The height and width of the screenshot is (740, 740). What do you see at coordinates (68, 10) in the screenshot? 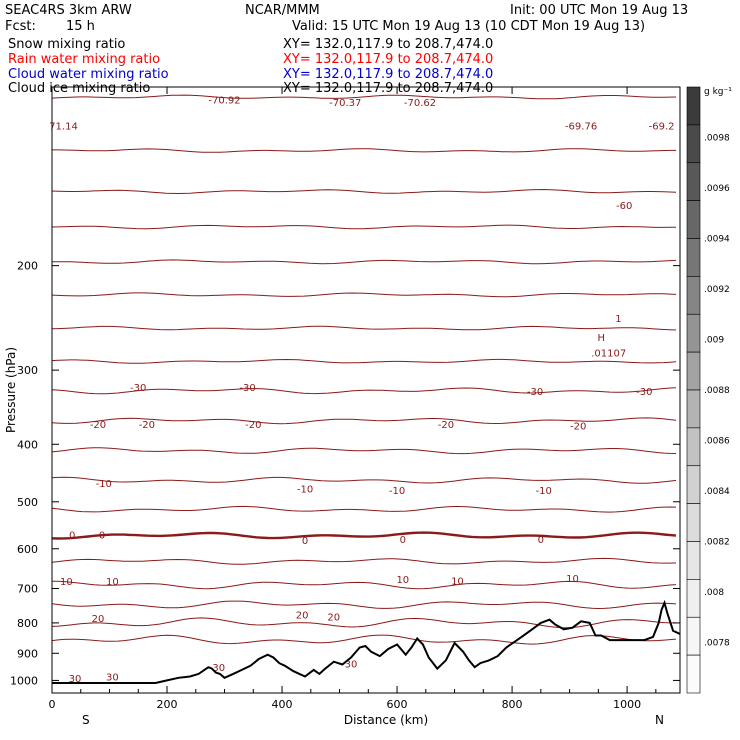
I see `model-title: SEAC4RS 3km ARW` at bounding box center [68, 10].